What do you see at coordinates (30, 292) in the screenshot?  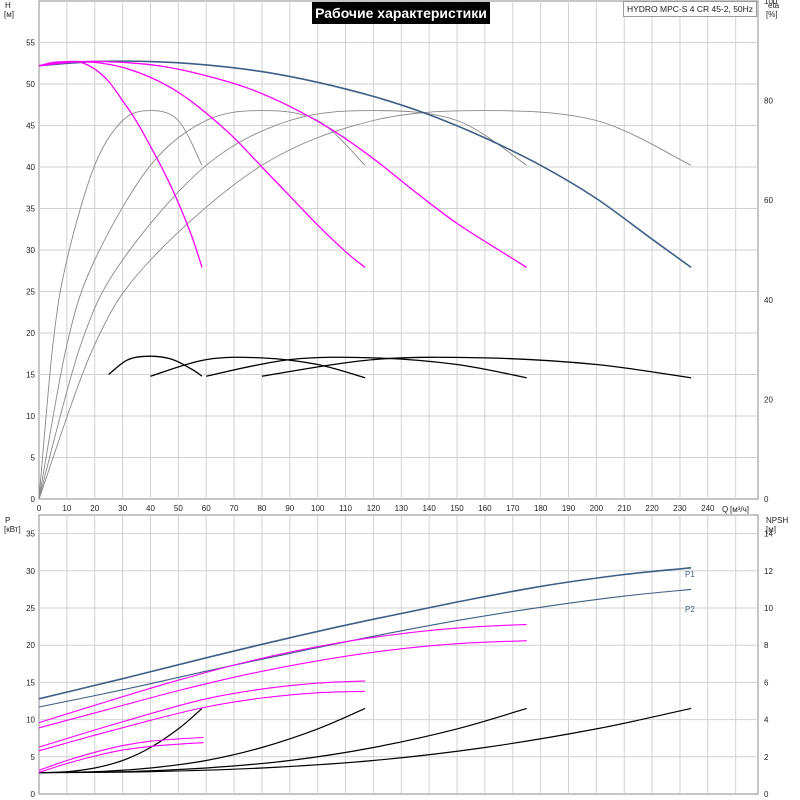 I see `head-panel-y-left-tick: 25` at bounding box center [30, 292].